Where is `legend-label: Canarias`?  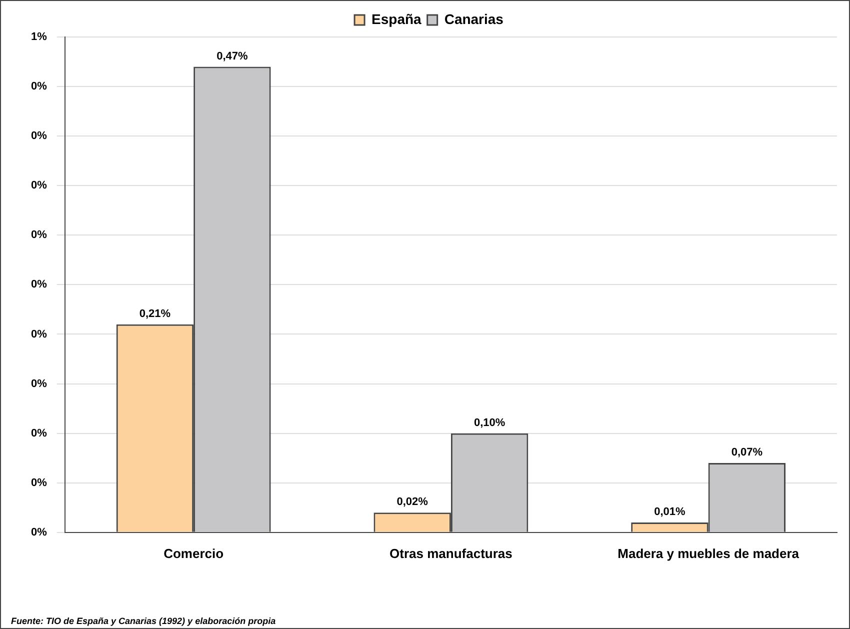 legend-label: Canarias is located at coordinates (474, 18).